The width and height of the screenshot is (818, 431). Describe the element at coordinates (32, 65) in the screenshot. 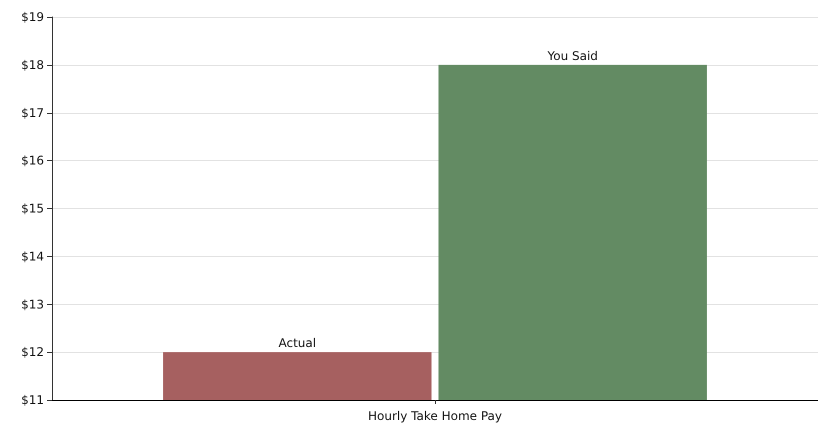

I see `y-tick-label: $18` at that location.